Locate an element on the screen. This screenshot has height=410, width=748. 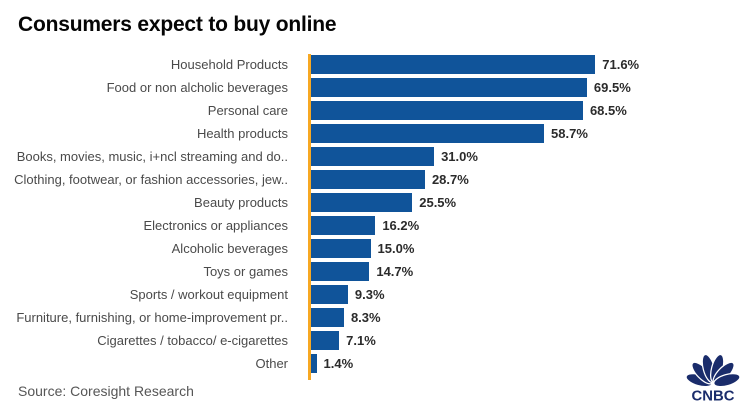
cnbc-logo: CNBC is located at coordinates (713, 376).